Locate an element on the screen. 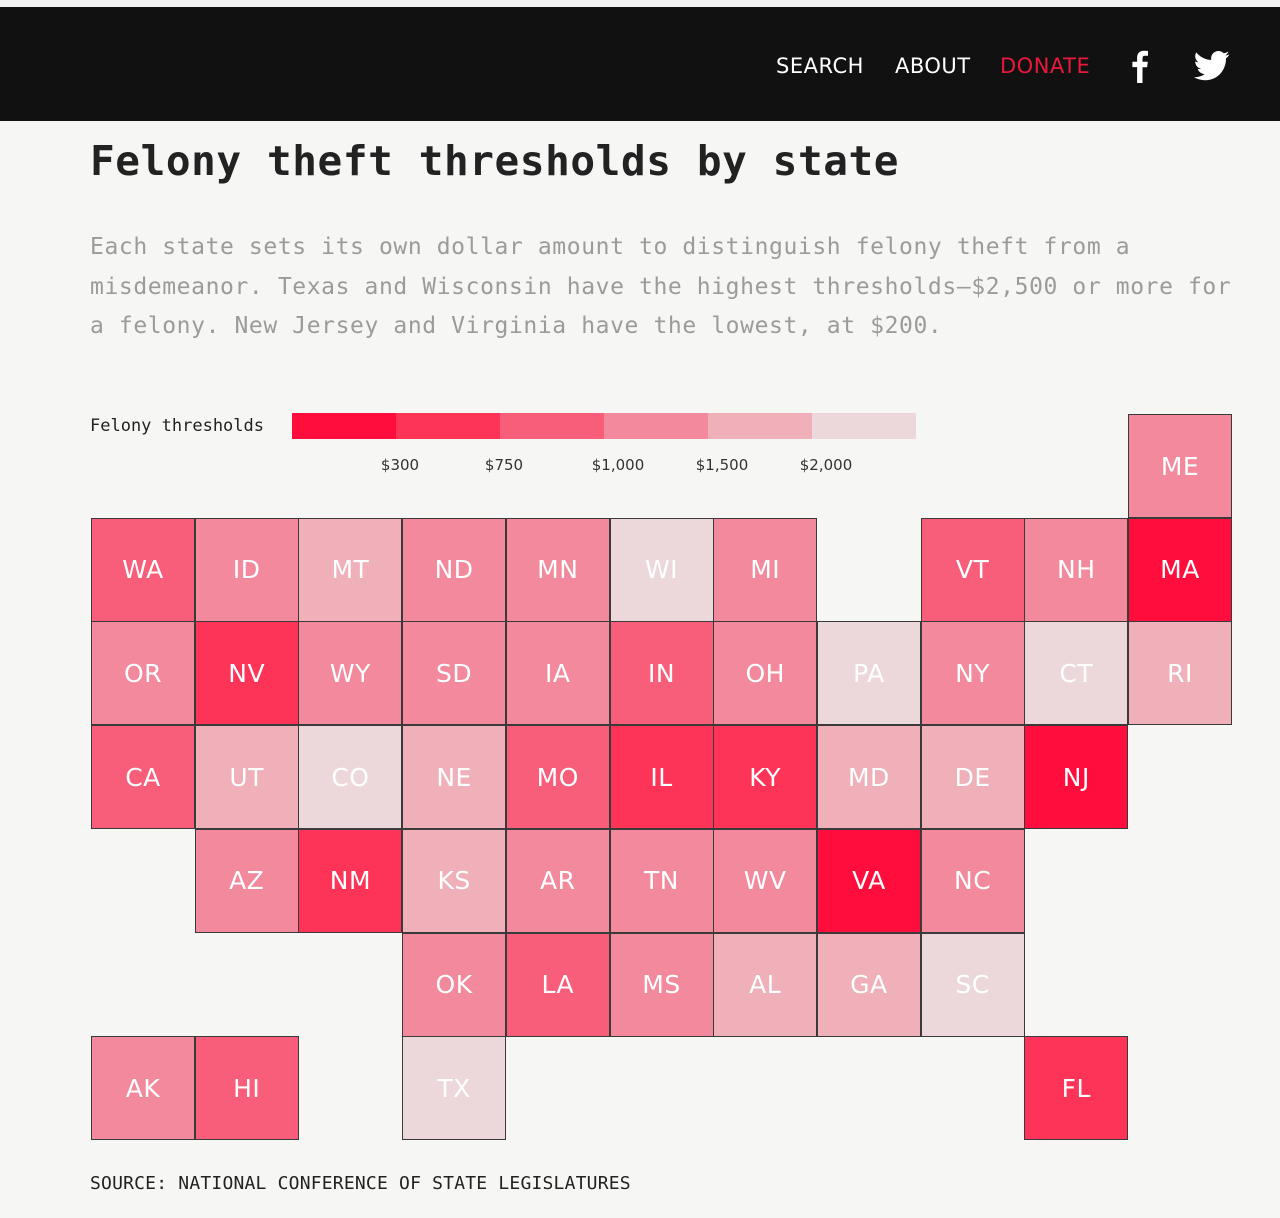 The width and height of the screenshot is (1280, 1218). state-tile-mo: MO is located at coordinates (557, 777).